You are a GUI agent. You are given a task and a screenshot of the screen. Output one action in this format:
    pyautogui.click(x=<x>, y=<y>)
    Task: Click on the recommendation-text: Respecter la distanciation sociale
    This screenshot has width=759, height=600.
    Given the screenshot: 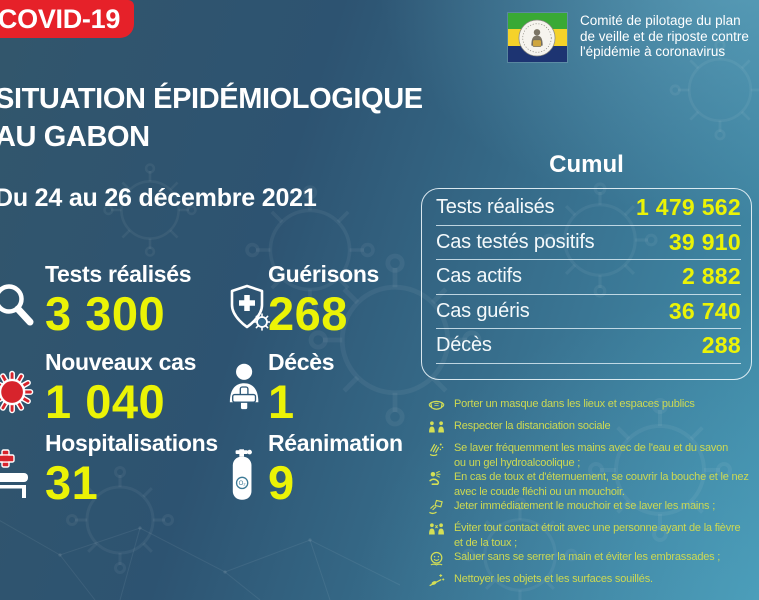 What is the action you would take?
    pyautogui.click(x=532, y=426)
    